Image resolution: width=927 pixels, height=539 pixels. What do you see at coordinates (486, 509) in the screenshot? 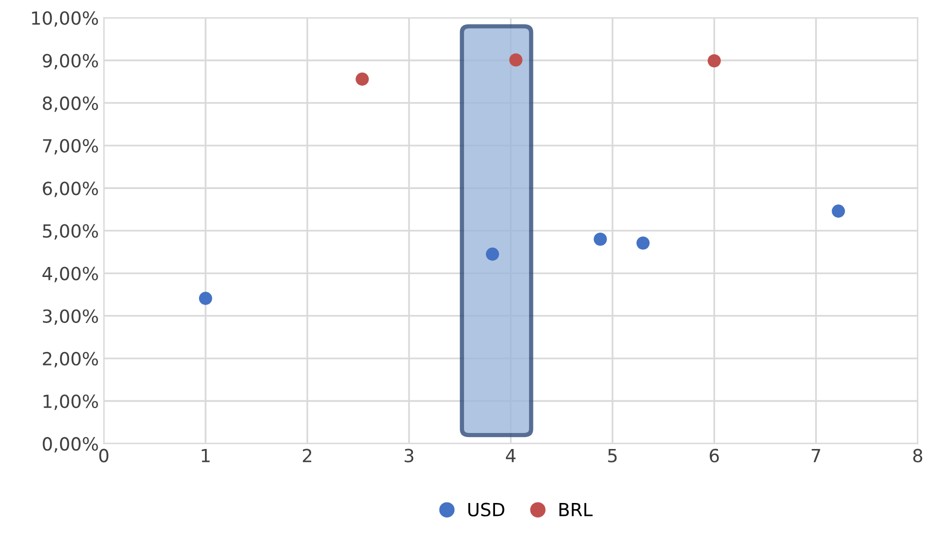
I see `legend-label: USD` at bounding box center [486, 509].